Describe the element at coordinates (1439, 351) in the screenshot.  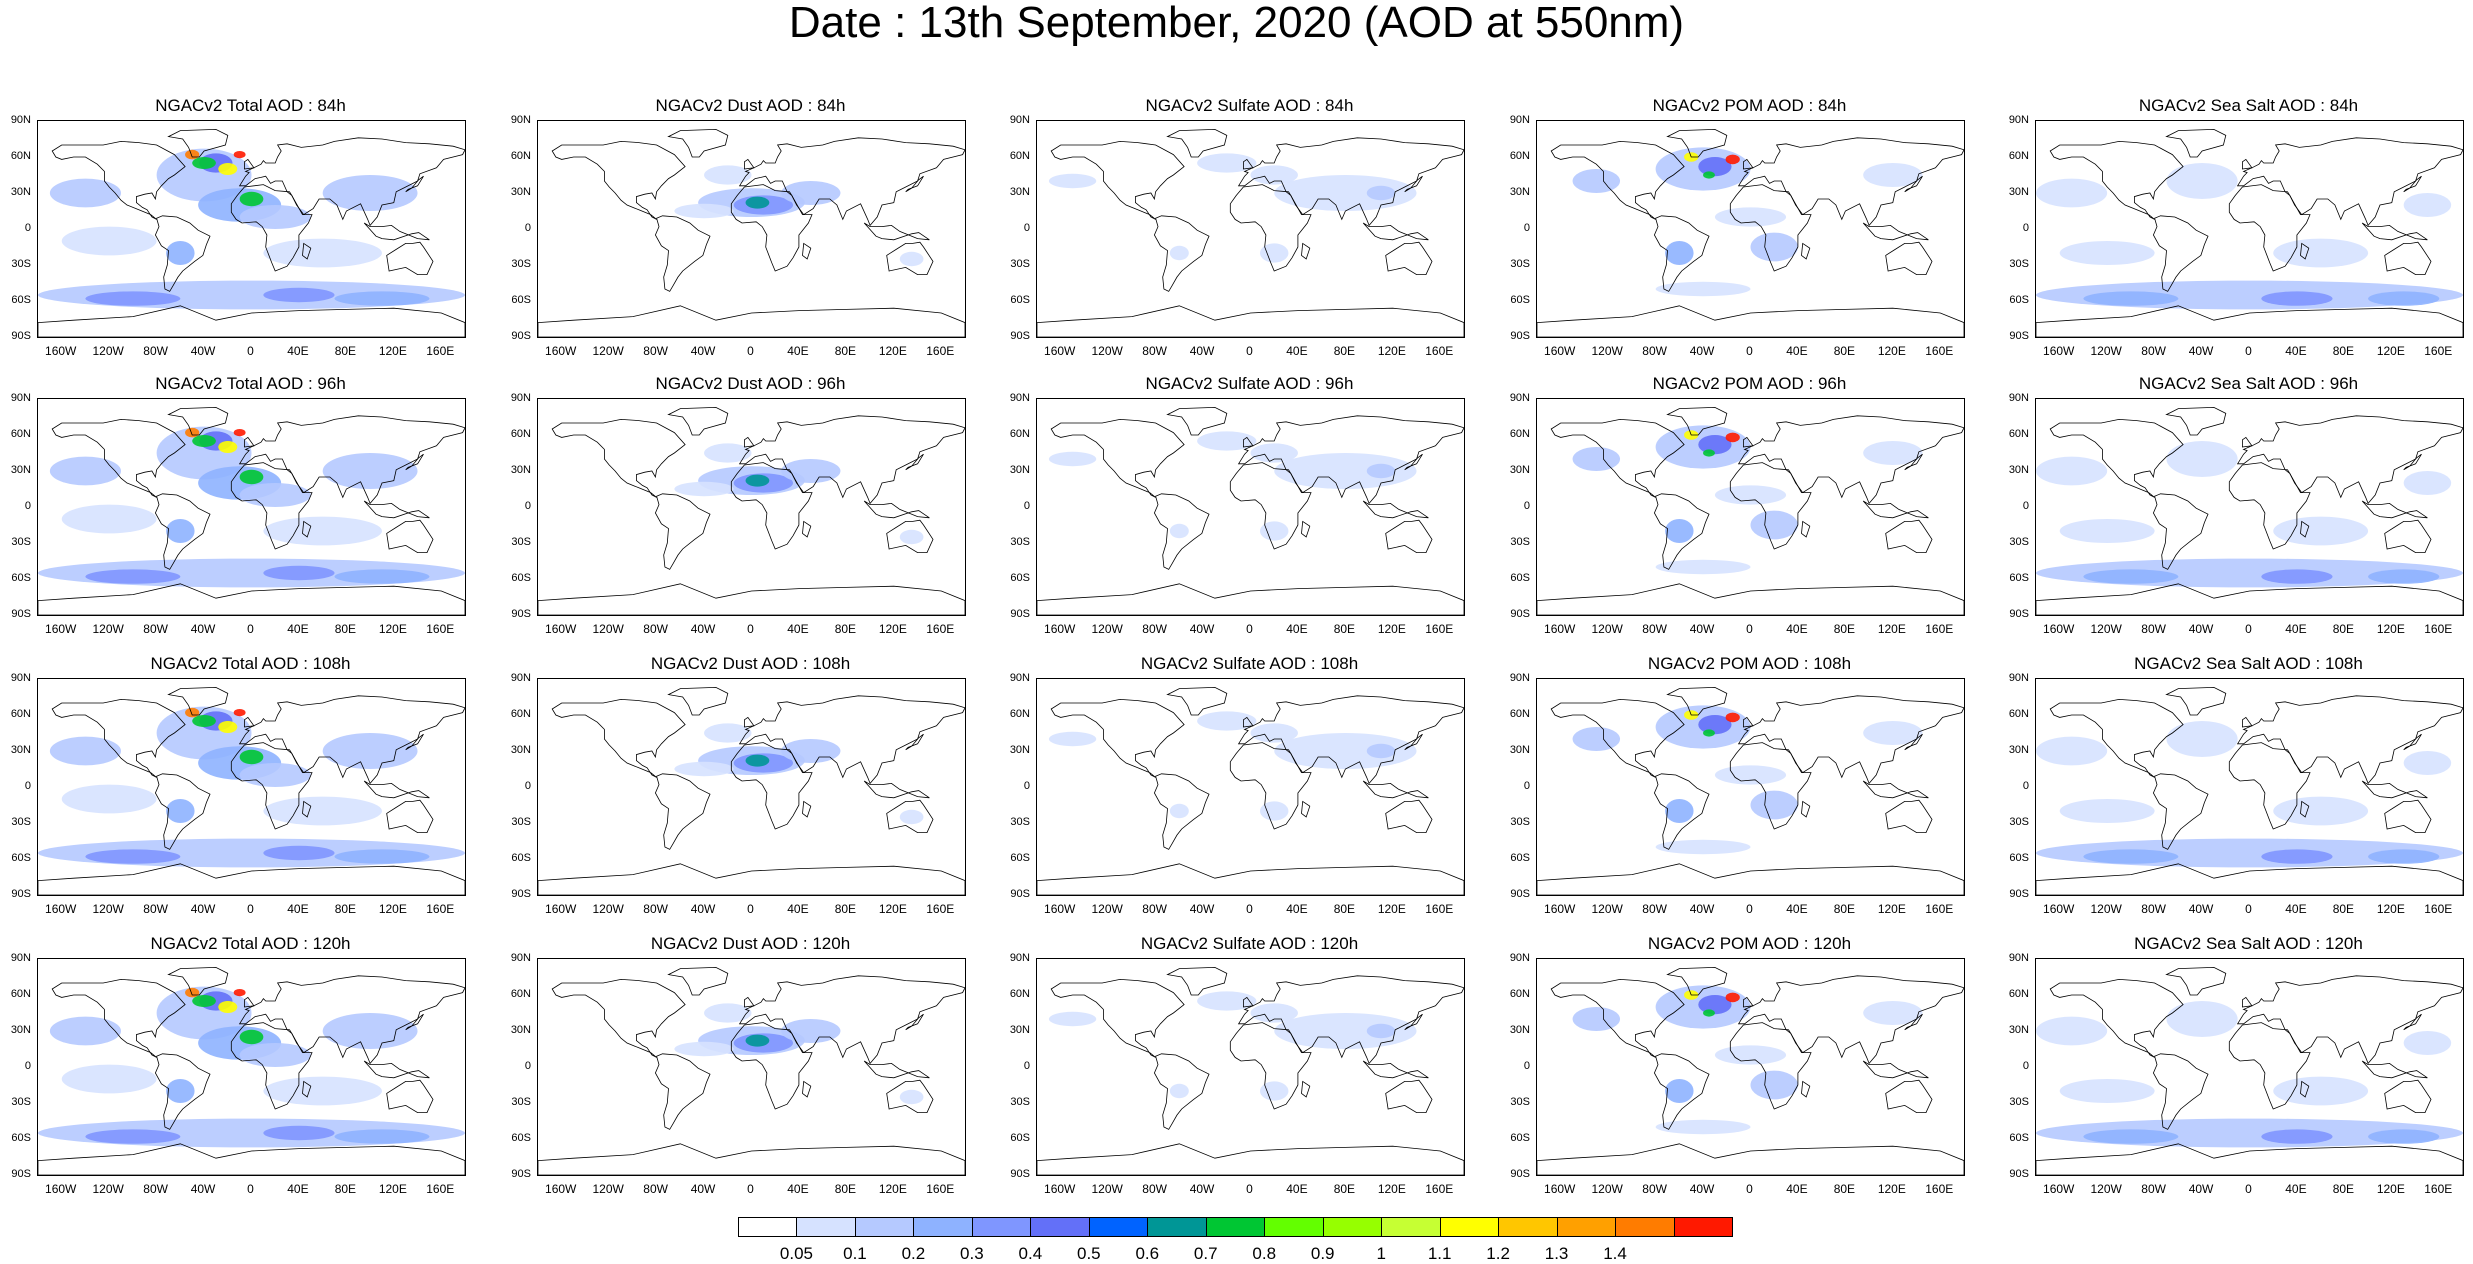
I see `lon-label: 160E` at that location.